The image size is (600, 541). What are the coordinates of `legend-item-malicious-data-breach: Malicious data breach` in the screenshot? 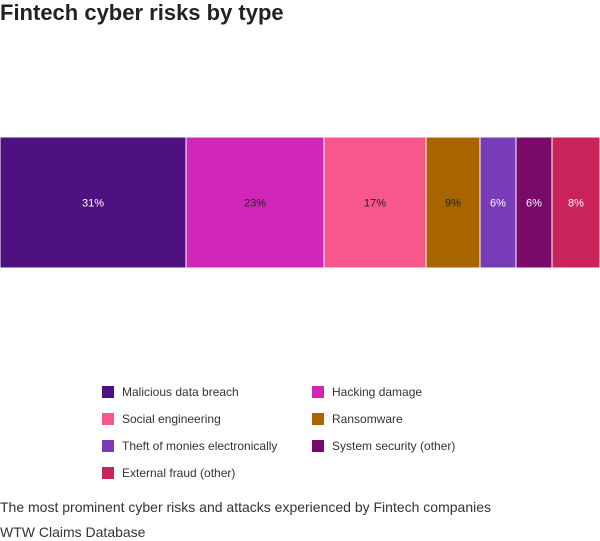 It's located at (170, 392).